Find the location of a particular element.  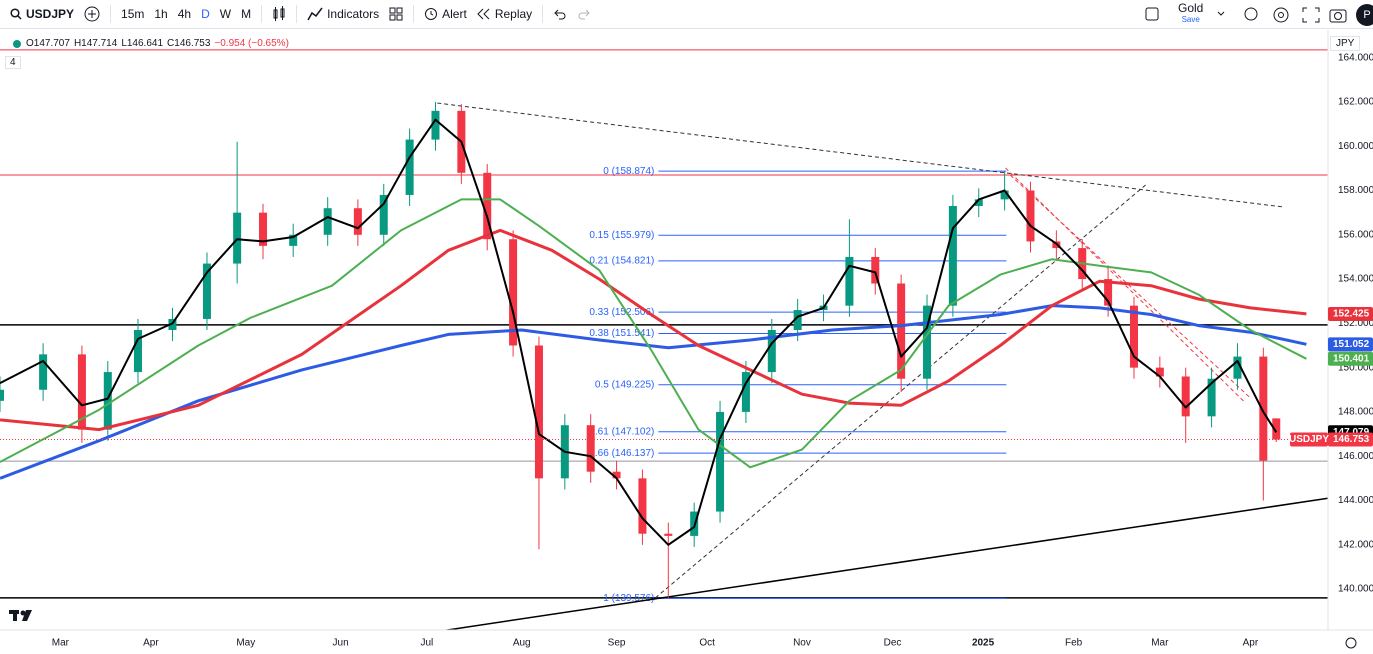

symbol-label-bg is located at coordinates (1309, 439).